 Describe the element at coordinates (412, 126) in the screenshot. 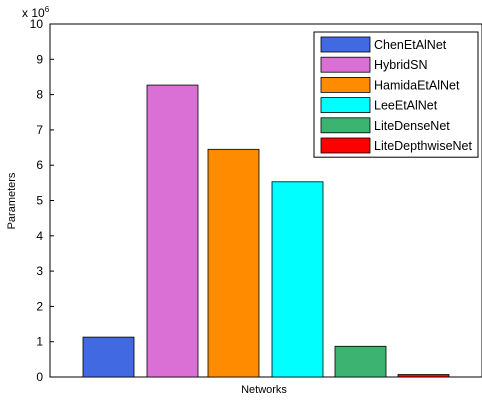

I see `legend-label: LiteDenseNet` at that location.